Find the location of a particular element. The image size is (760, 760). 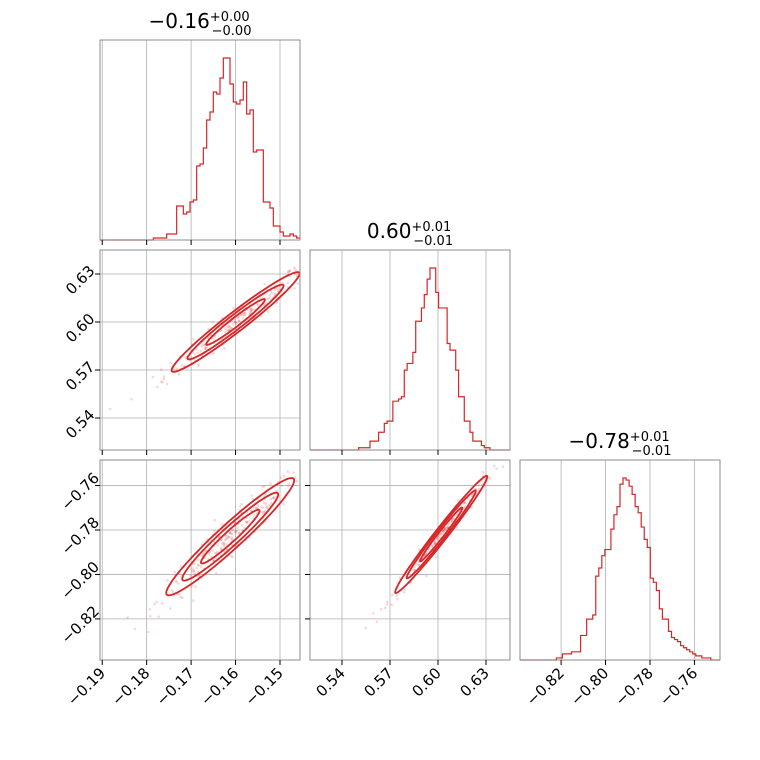

pair-grid is located at coordinates (200, 350).